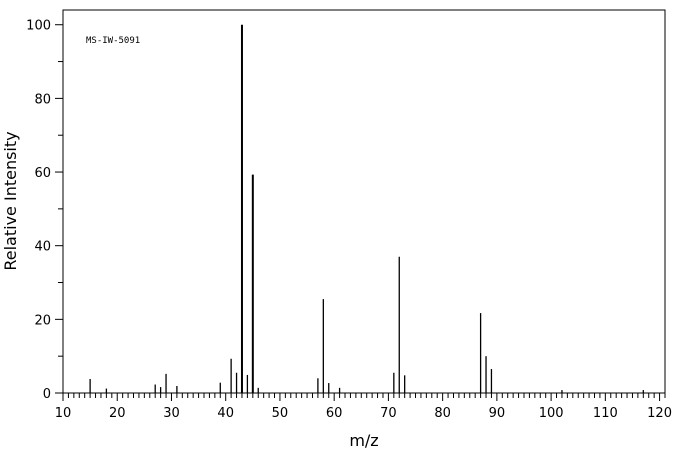 The image size is (676, 455). What do you see at coordinates (605, 413) in the screenshot?
I see `x-tick-label: 110` at bounding box center [605, 413].